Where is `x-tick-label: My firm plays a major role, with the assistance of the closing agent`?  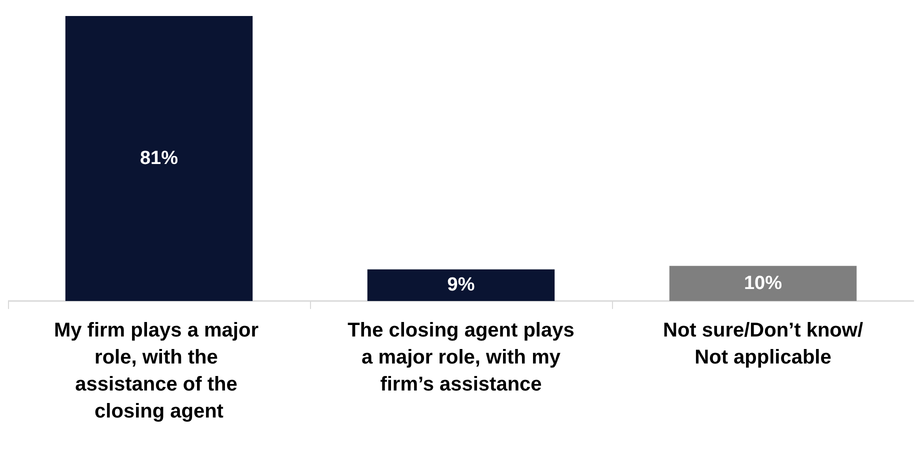 x-tick-label: My firm plays a major role, with the assistance of the closing agent is located at coordinates (159, 371).